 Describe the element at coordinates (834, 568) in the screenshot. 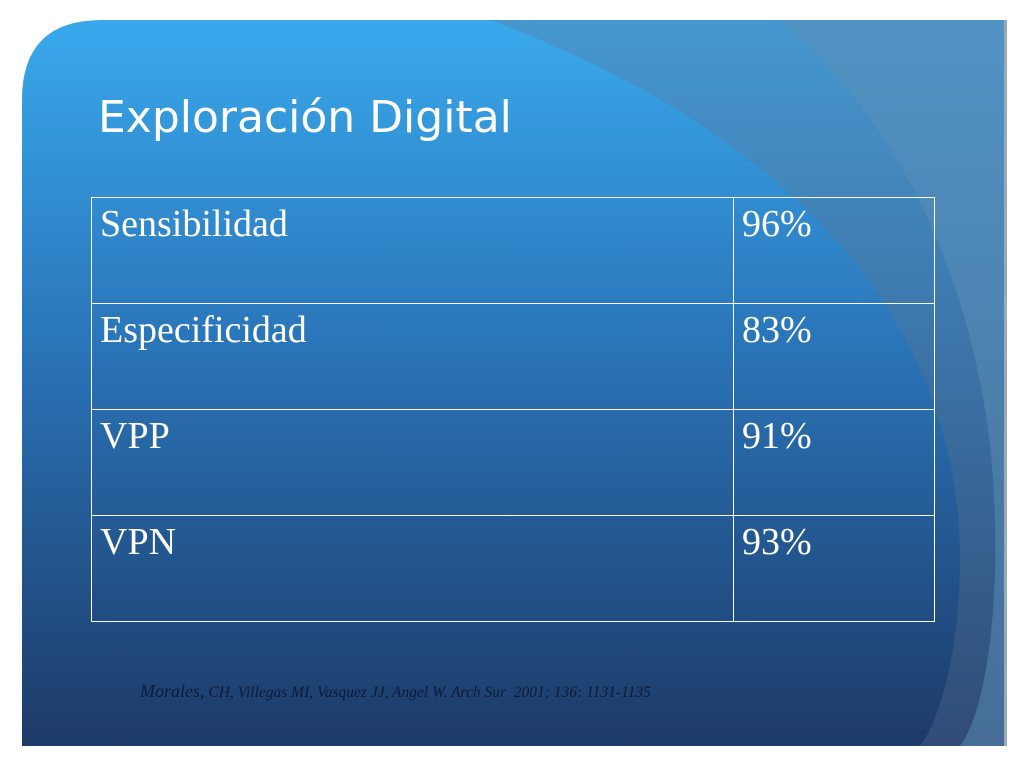

I see `metric-value: 93%` at that location.